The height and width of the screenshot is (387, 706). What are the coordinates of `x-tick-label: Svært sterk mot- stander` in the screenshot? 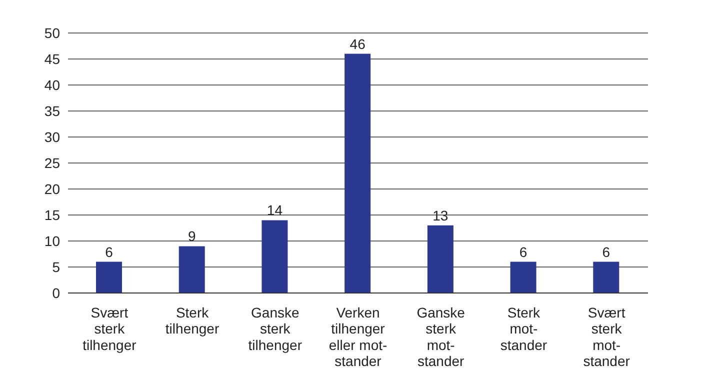 It's located at (606, 336).